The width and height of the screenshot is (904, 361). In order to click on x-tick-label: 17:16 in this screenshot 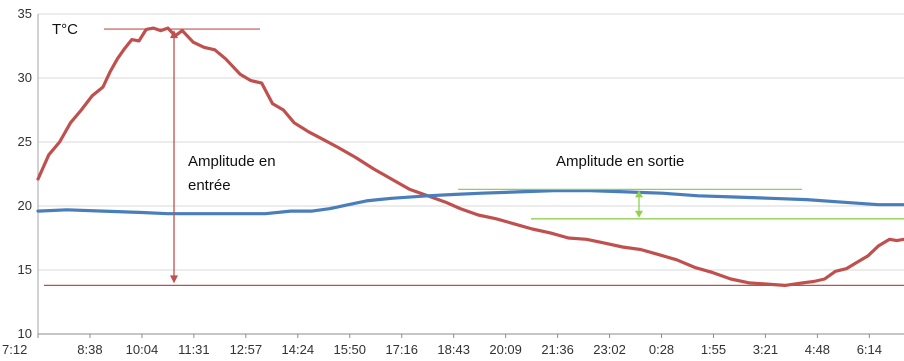, I will do `click(401, 349)`.